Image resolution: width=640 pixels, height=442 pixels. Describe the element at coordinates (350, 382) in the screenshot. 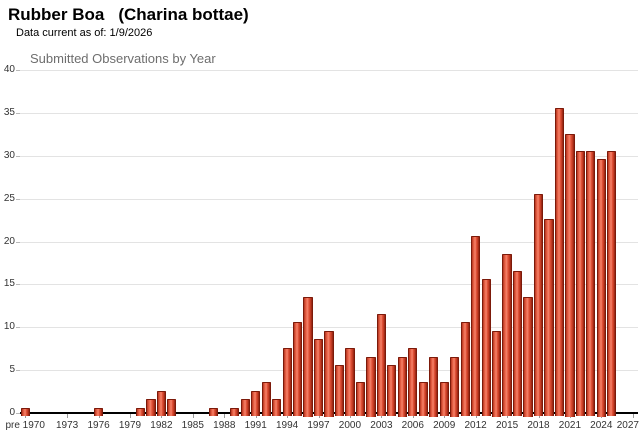

I see `bar-2000` at that location.